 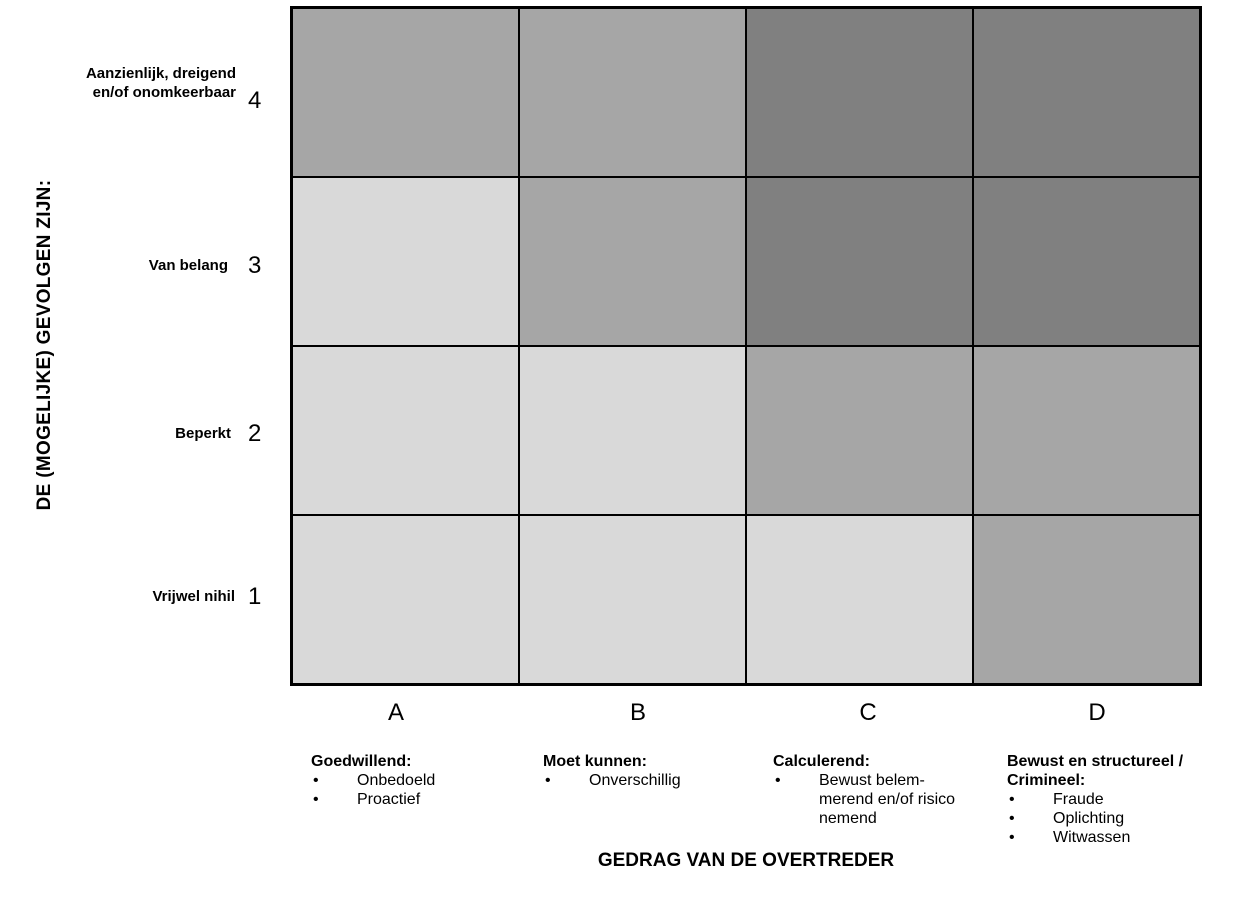 What do you see at coordinates (859, 430) in the screenshot?
I see `heatmap-cell-2-c` at bounding box center [859, 430].